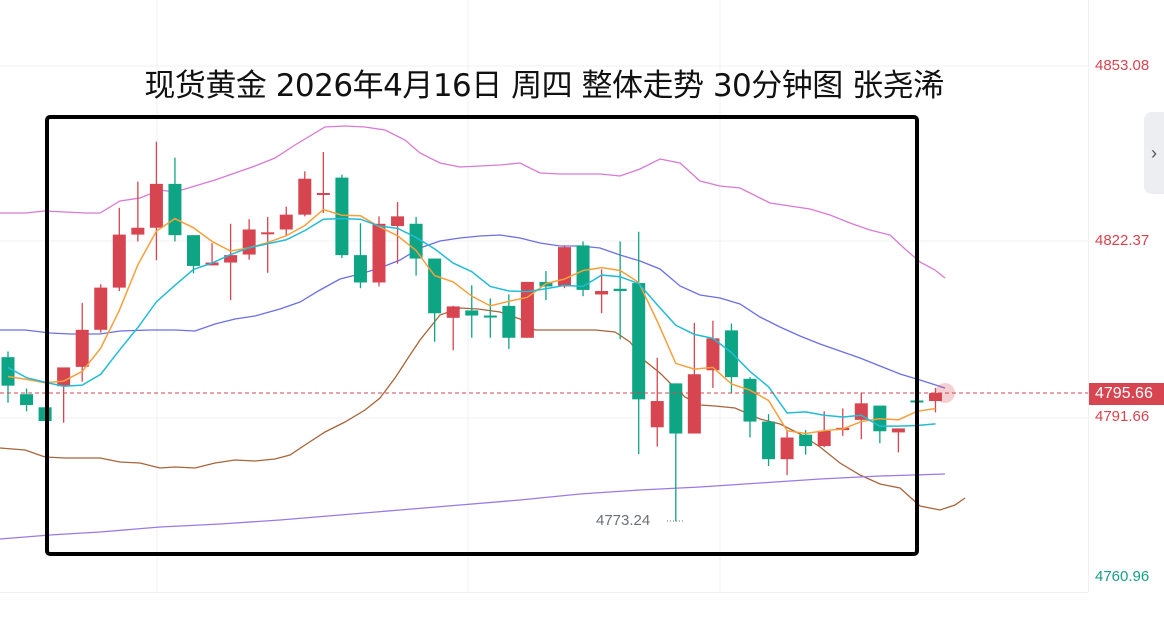 This screenshot has width=1164, height=628. Describe the element at coordinates (1126, 394) in the screenshot. I see `current-price-tag: 4795.66` at that location.